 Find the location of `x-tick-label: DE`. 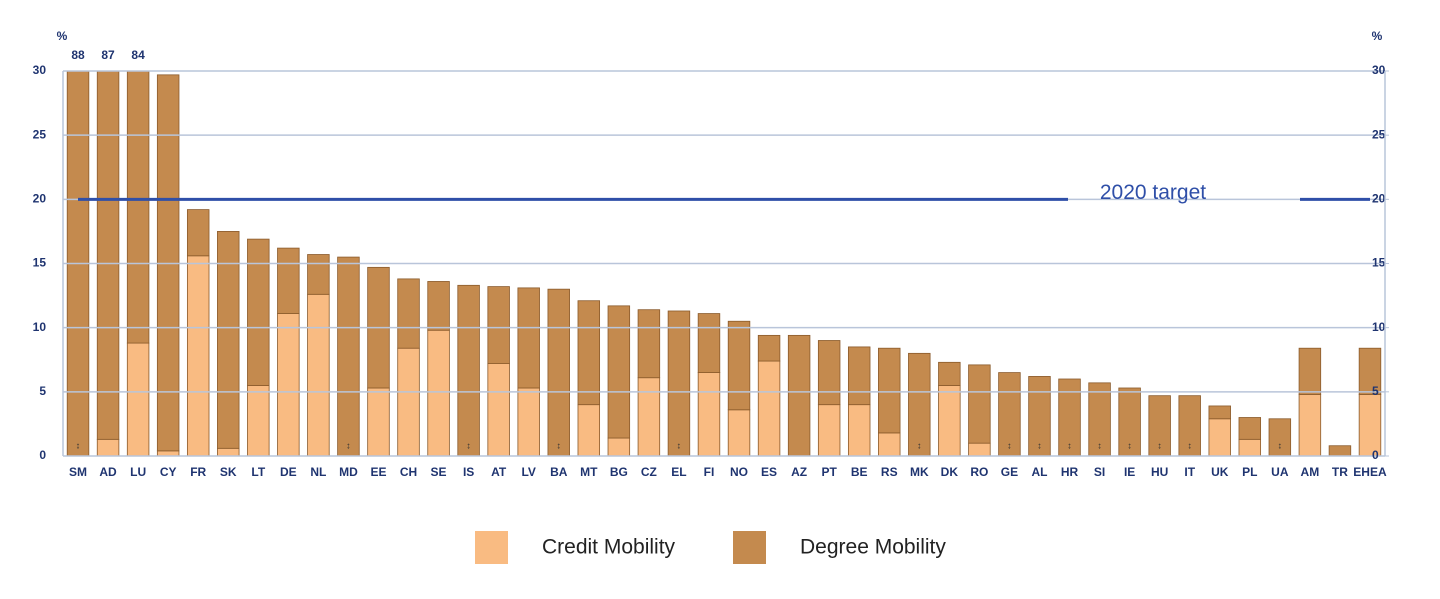

x-tick-label: DE is located at coordinates (288, 472).